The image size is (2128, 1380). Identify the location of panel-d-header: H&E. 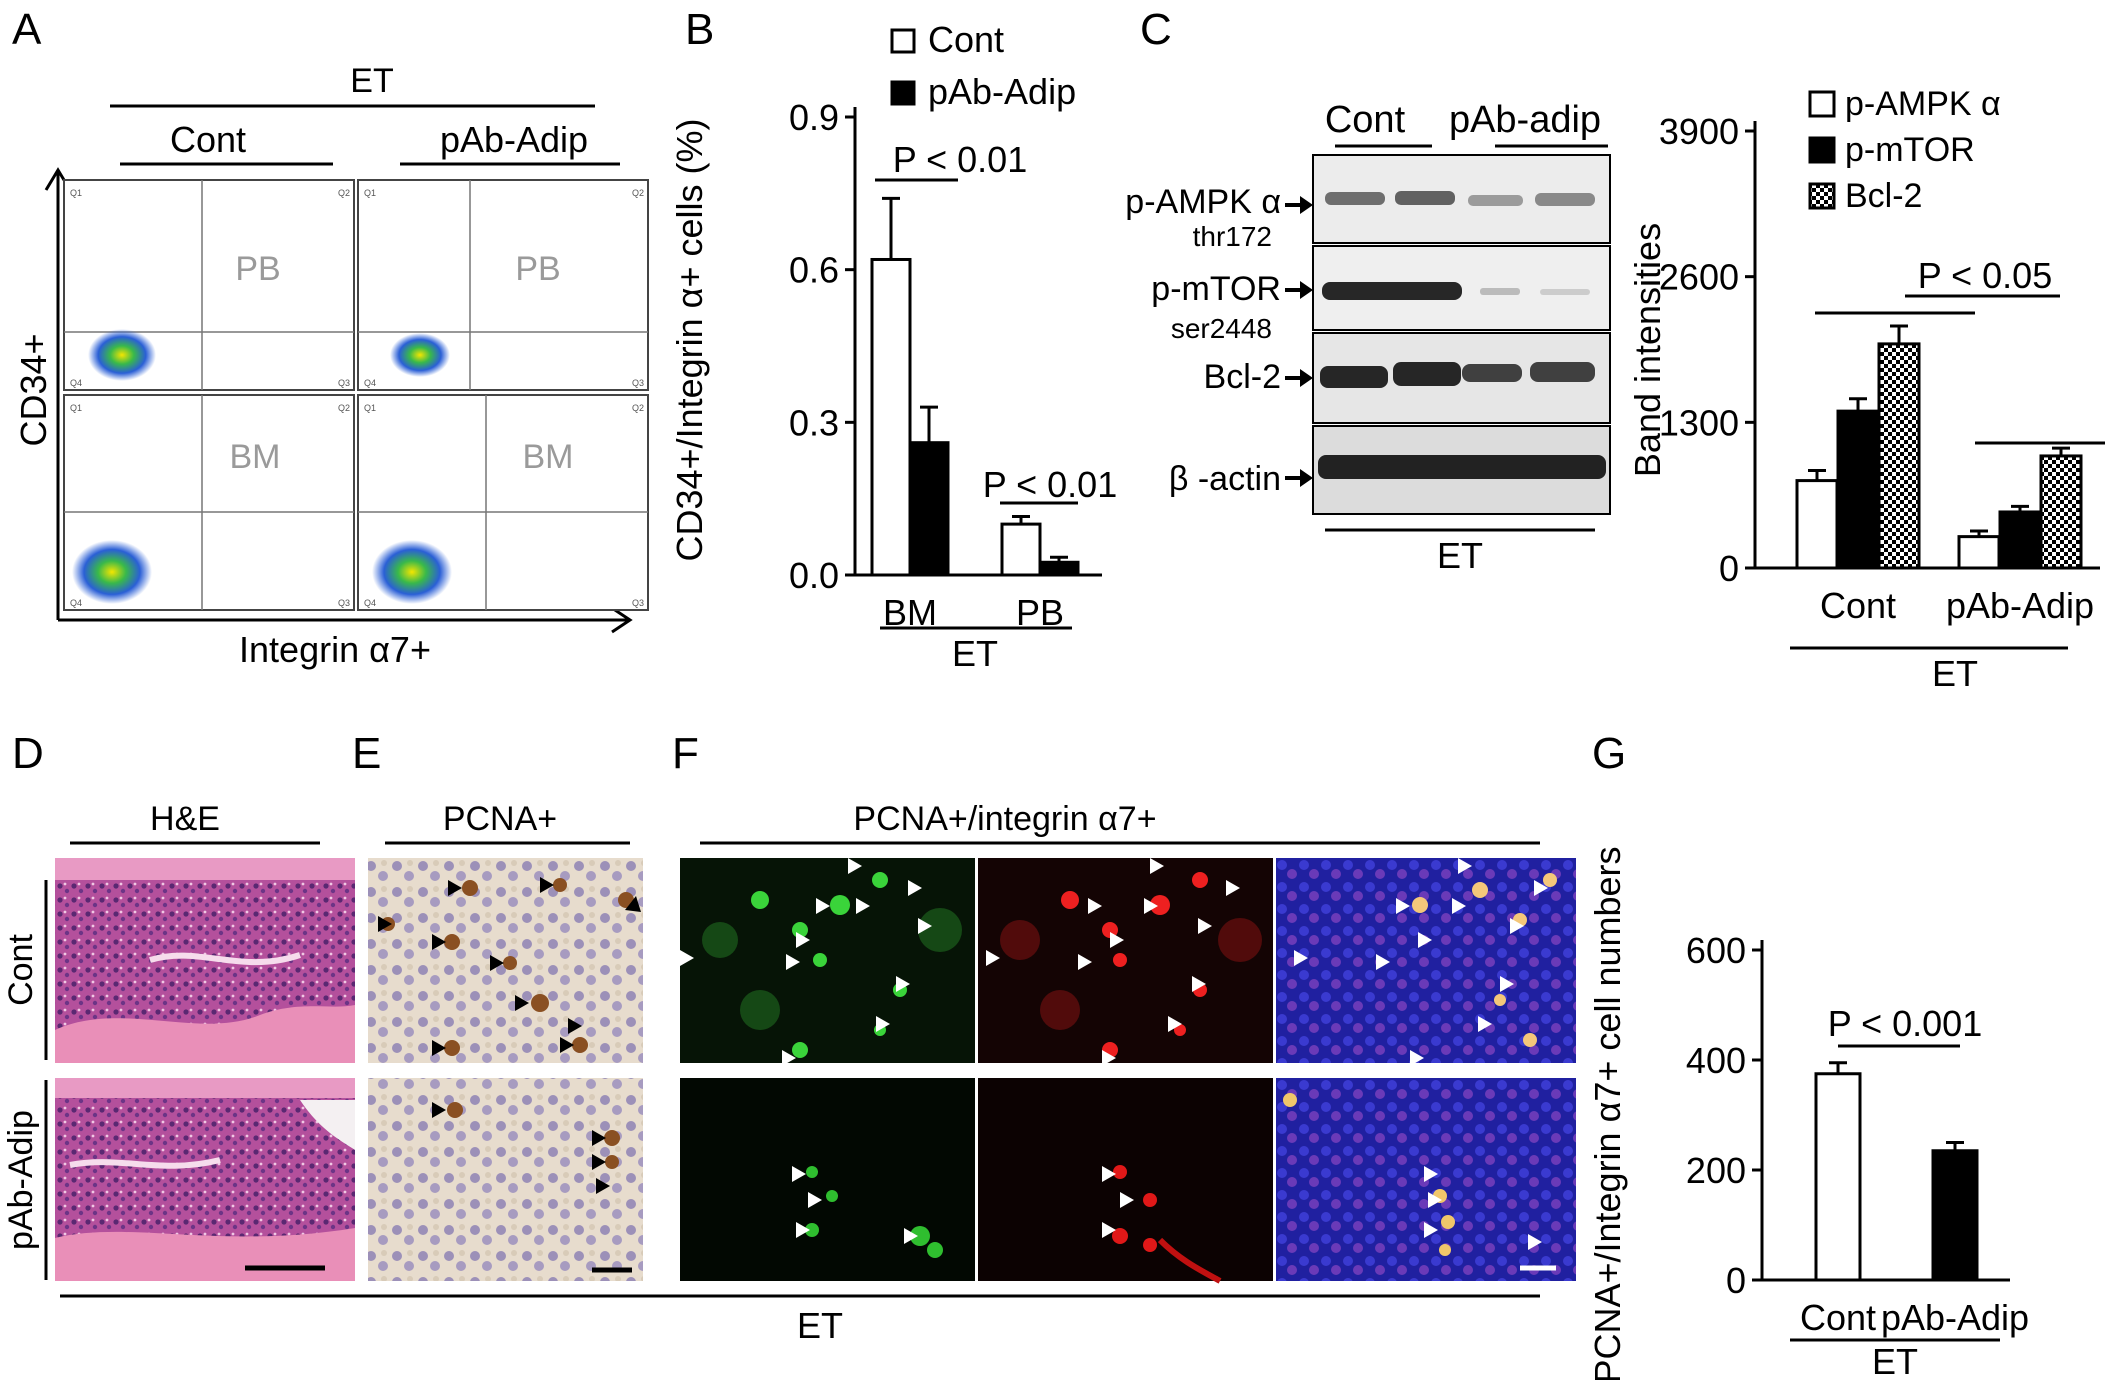
(185, 819).